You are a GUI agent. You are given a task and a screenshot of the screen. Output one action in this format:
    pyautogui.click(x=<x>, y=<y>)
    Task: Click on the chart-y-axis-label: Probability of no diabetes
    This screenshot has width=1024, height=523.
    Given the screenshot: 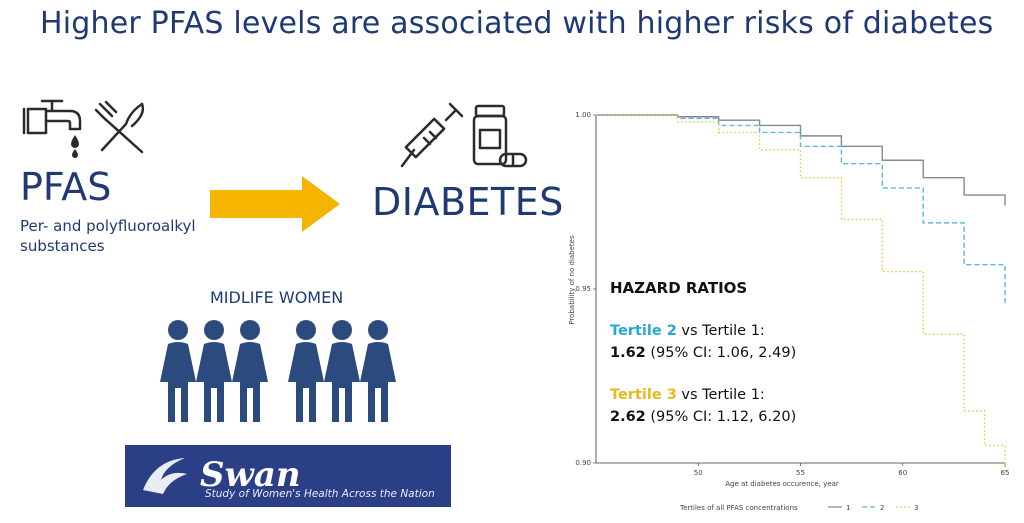 What is the action you would take?
    pyautogui.click(x=572, y=280)
    